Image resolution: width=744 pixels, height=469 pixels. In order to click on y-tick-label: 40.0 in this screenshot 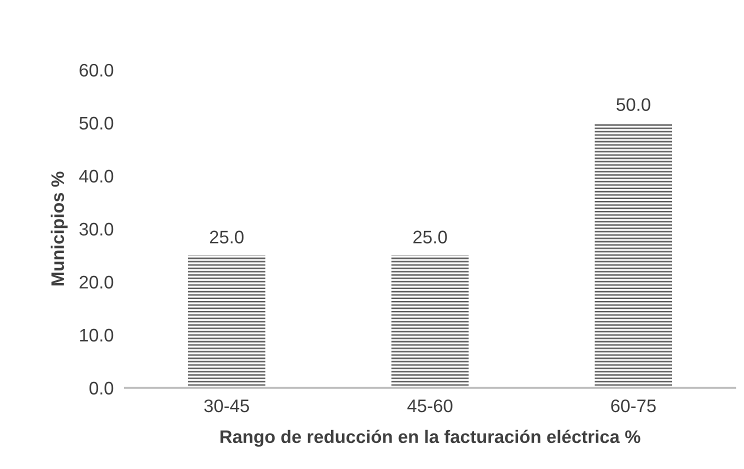, I will do `click(96, 176)`.